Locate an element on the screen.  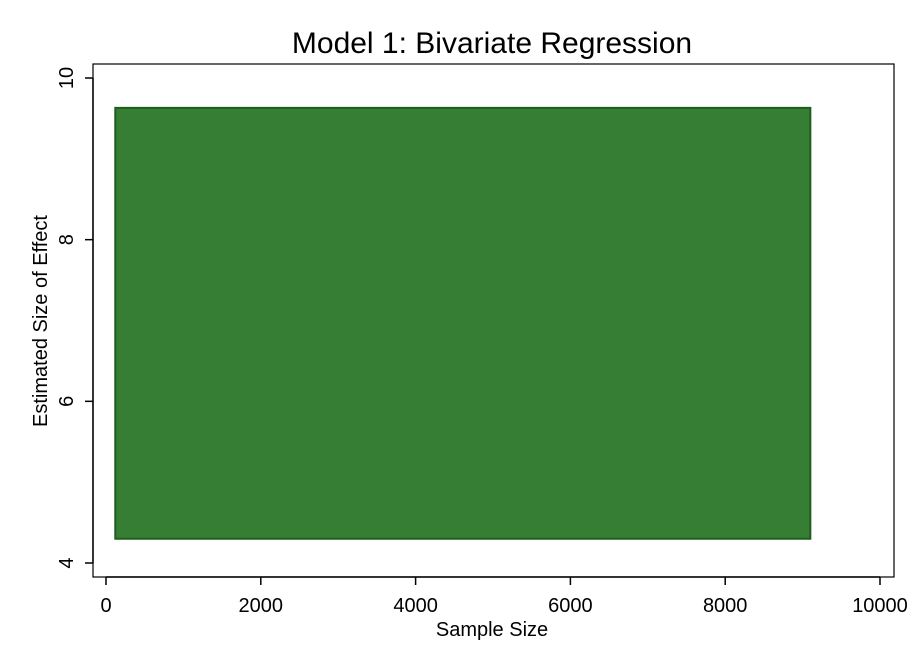
y-tick-label: 8 is located at coordinates (67, 239).